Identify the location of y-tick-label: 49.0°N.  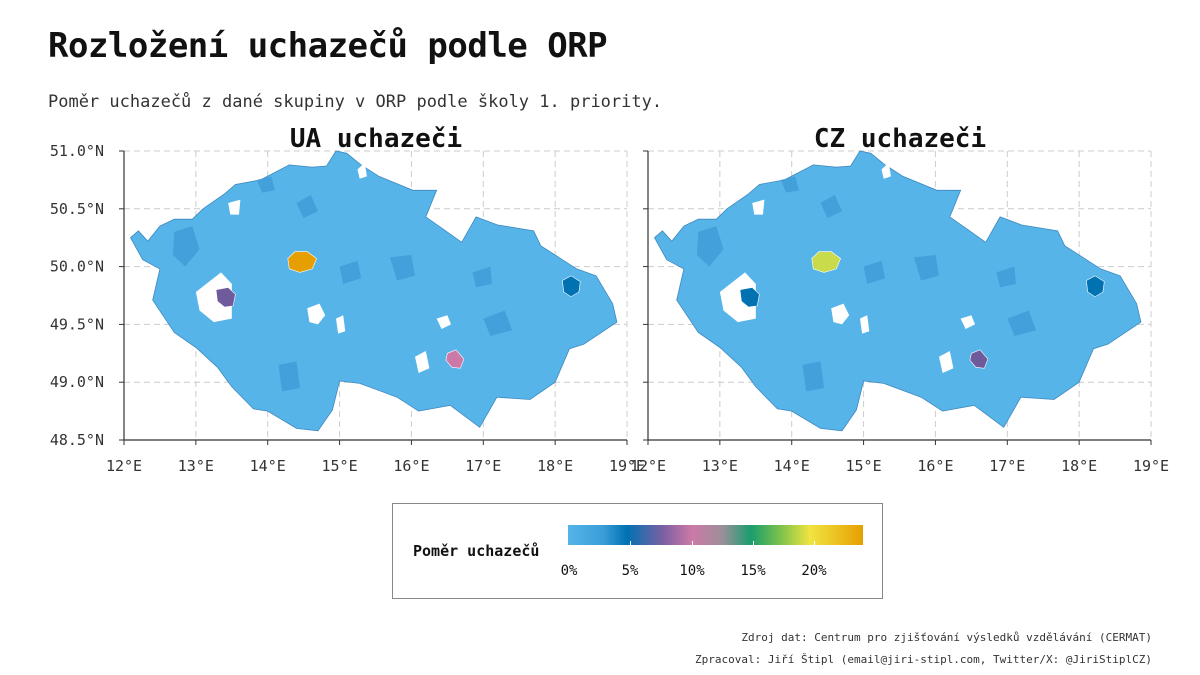
(77, 382).